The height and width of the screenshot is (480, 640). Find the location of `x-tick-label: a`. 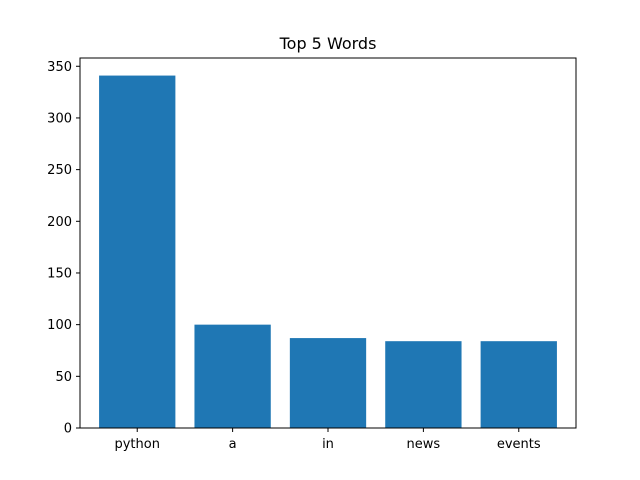

x-tick-label: a is located at coordinates (233, 444).